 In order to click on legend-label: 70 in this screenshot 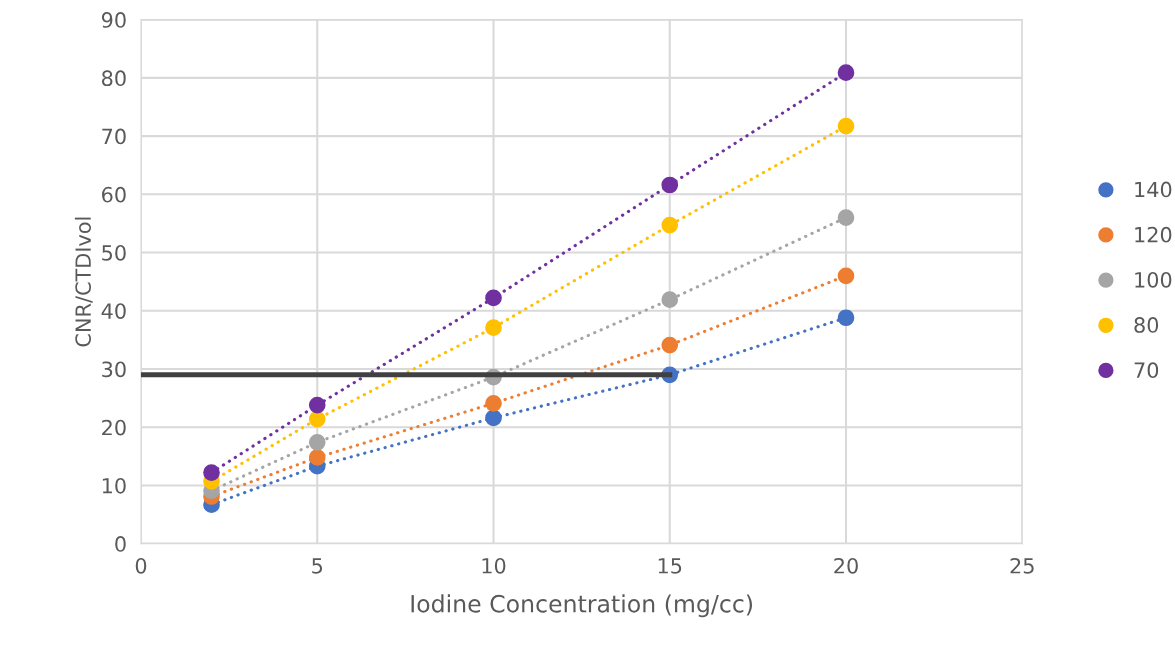, I will do `click(1146, 370)`.